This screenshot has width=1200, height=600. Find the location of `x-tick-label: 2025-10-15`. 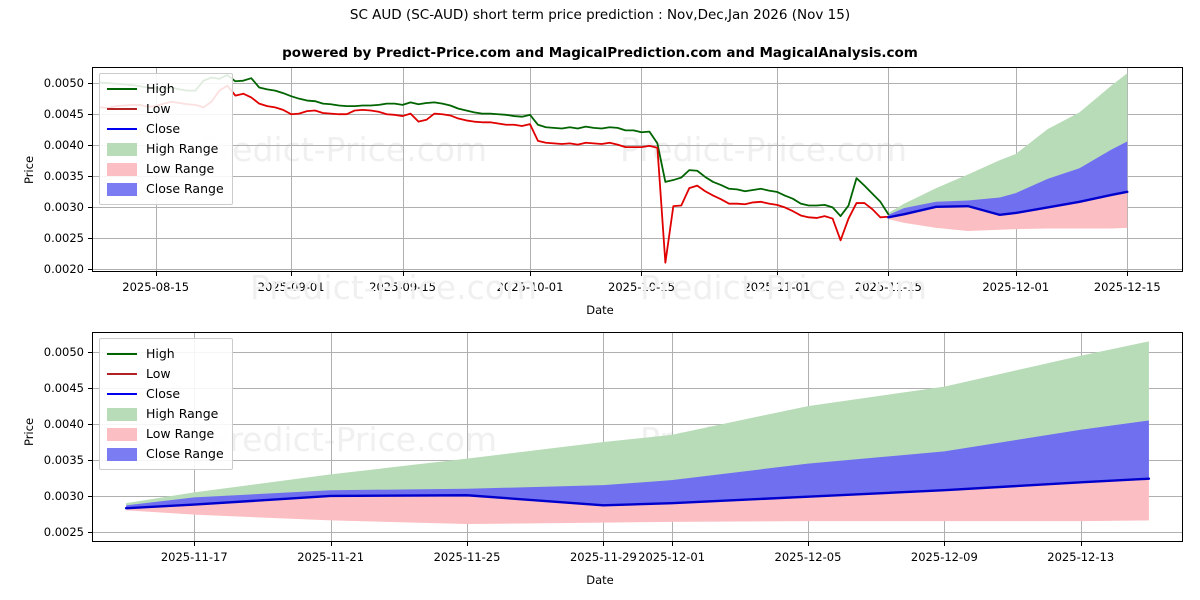

x-tick-label: 2025-10-15 is located at coordinates (641, 287).